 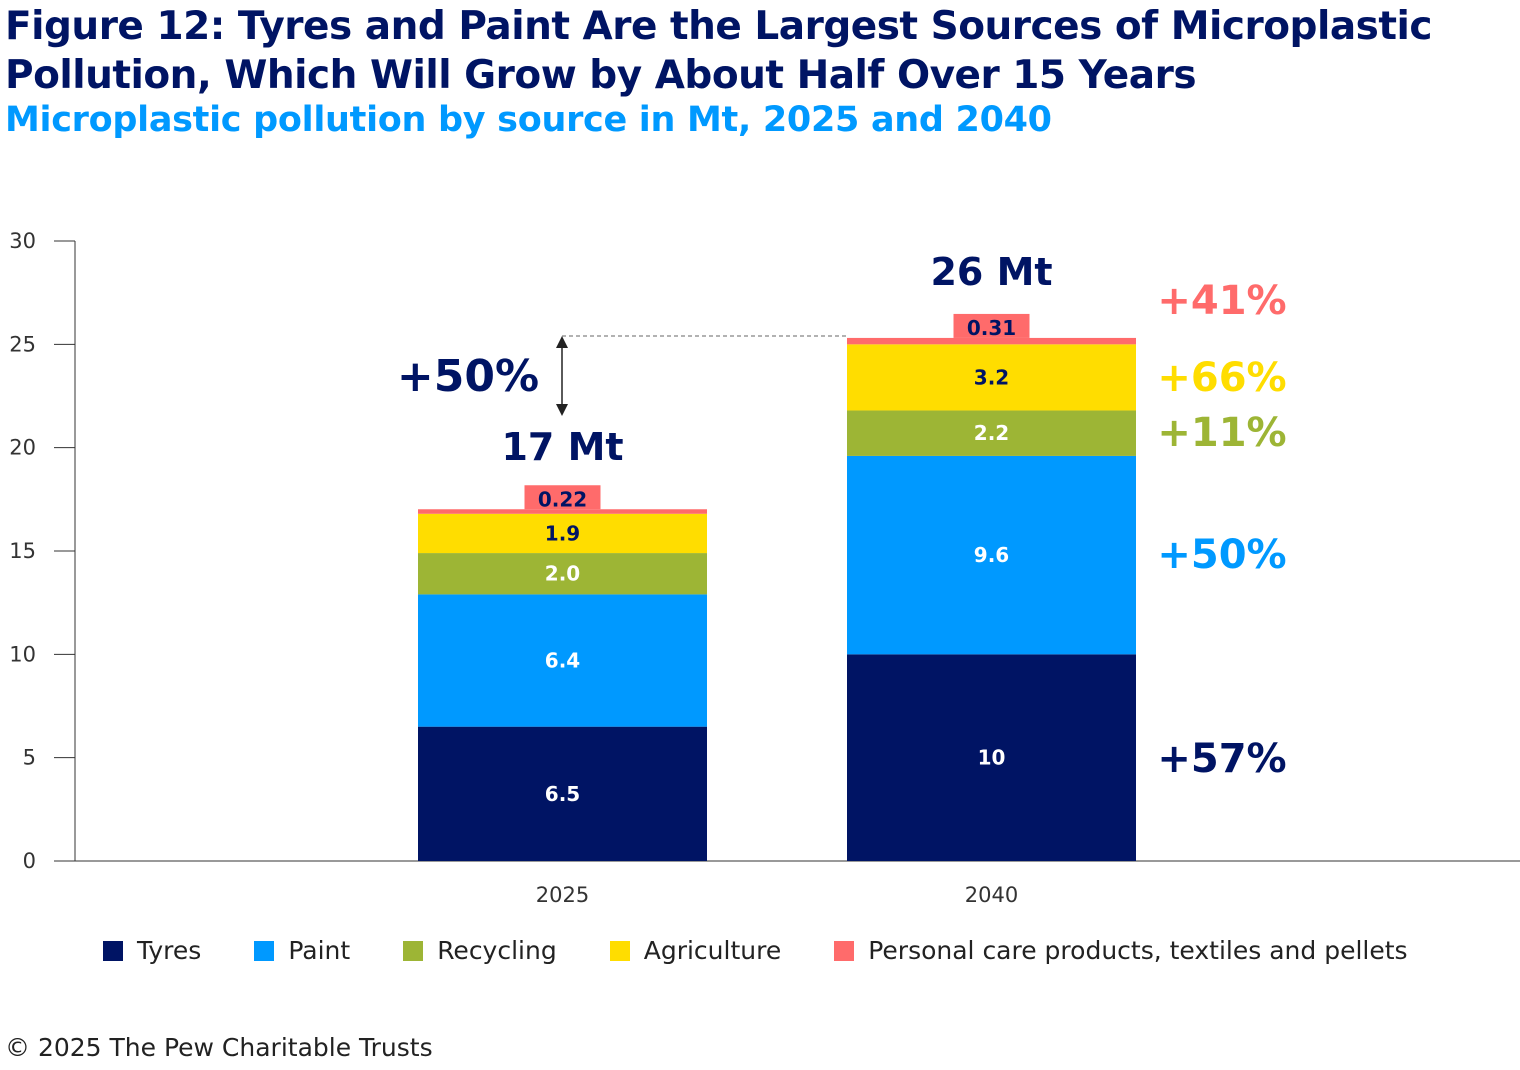 I want to click on change-label-agriculture: +66%, so click(x=1221, y=378).